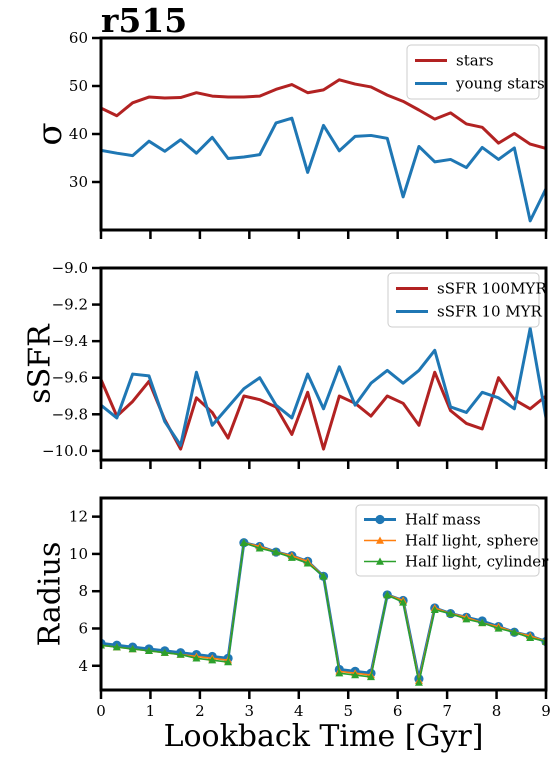 This screenshot has width=558, height=759. Describe the element at coordinates (40, 363) in the screenshot. I see `y-axis-label: sSFR` at that location.